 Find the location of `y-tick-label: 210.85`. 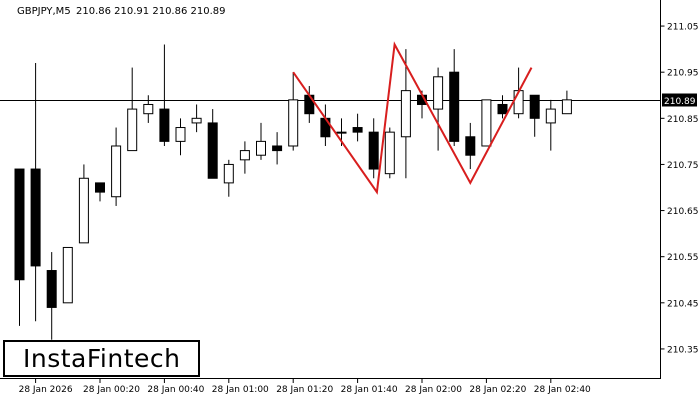

y-tick-label: 210.85 is located at coordinates (683, 120).